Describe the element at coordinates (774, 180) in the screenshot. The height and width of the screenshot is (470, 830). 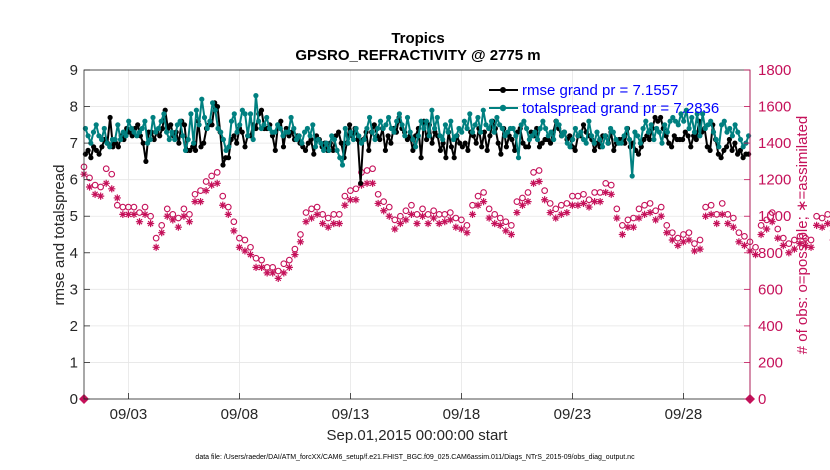
I see `y2-tick-label: 1200` at that location.